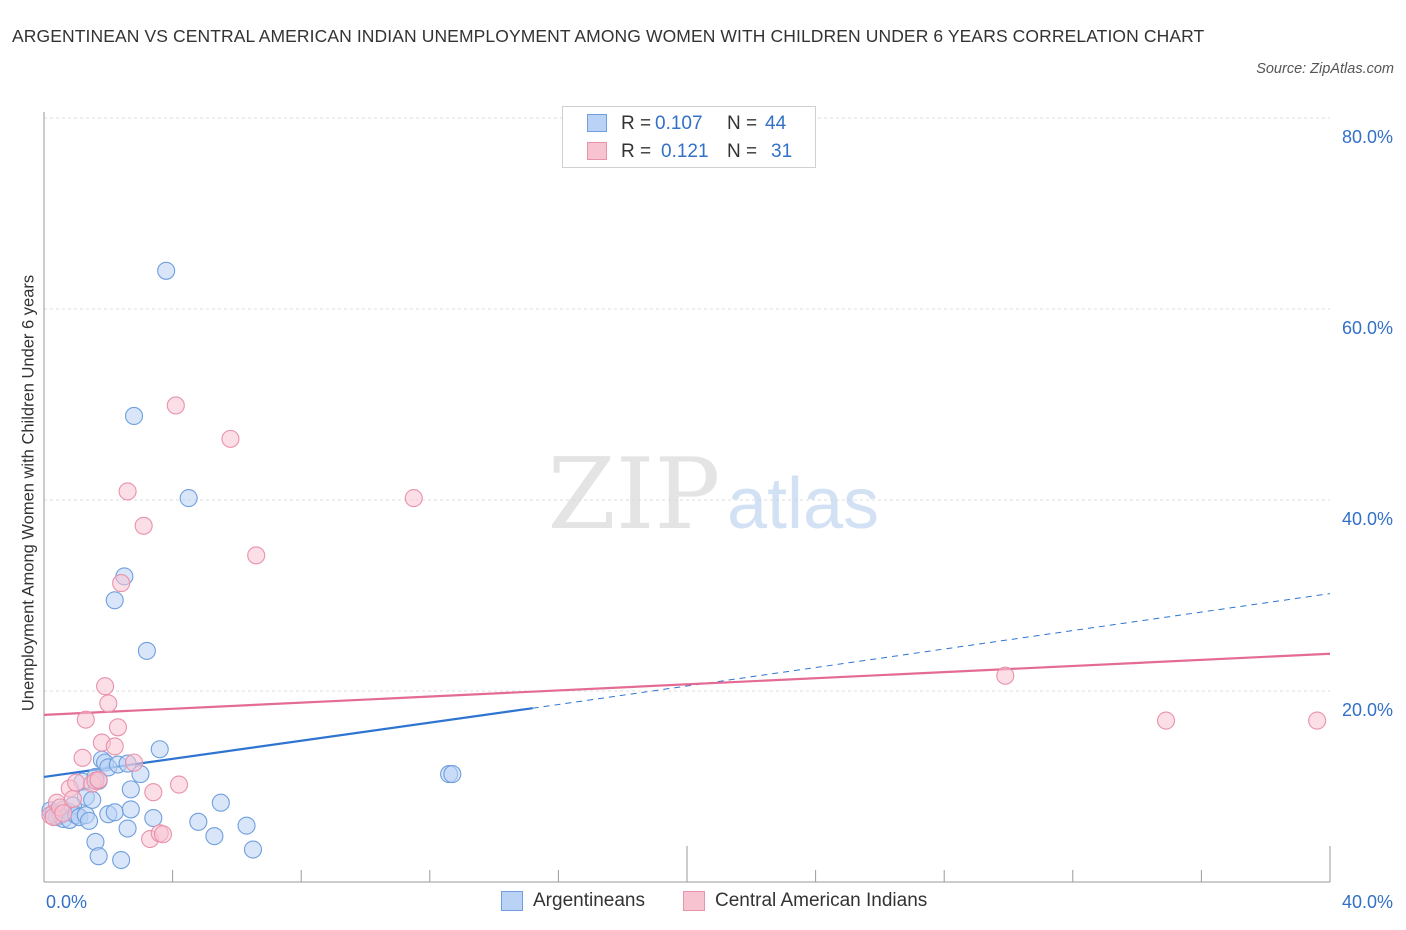  What do you see at coordinates (597, 123) in the screenshot?
I see `legend-swatch-blue` at bounding box center [597, 123].